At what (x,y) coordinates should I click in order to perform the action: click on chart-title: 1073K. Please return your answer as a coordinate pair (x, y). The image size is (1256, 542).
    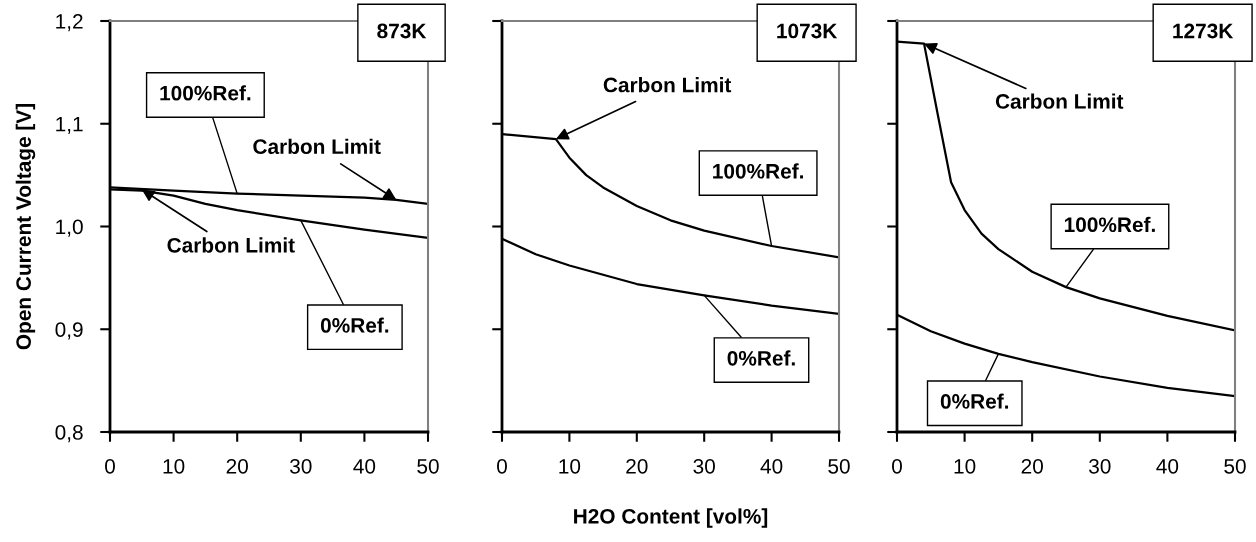
    Looking at the image, I should click on (807, 31).